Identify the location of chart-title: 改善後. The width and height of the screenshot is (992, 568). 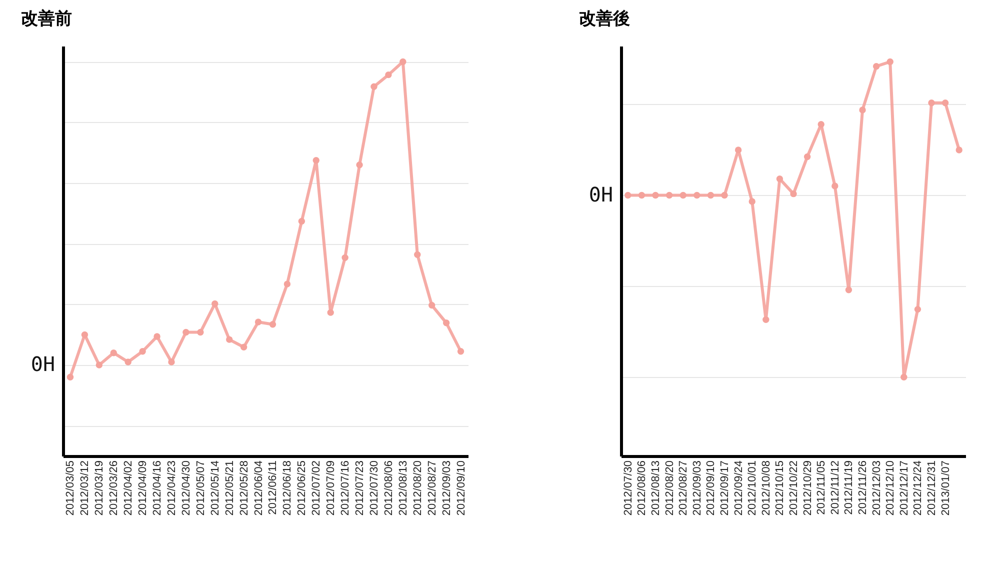
(604, 18).